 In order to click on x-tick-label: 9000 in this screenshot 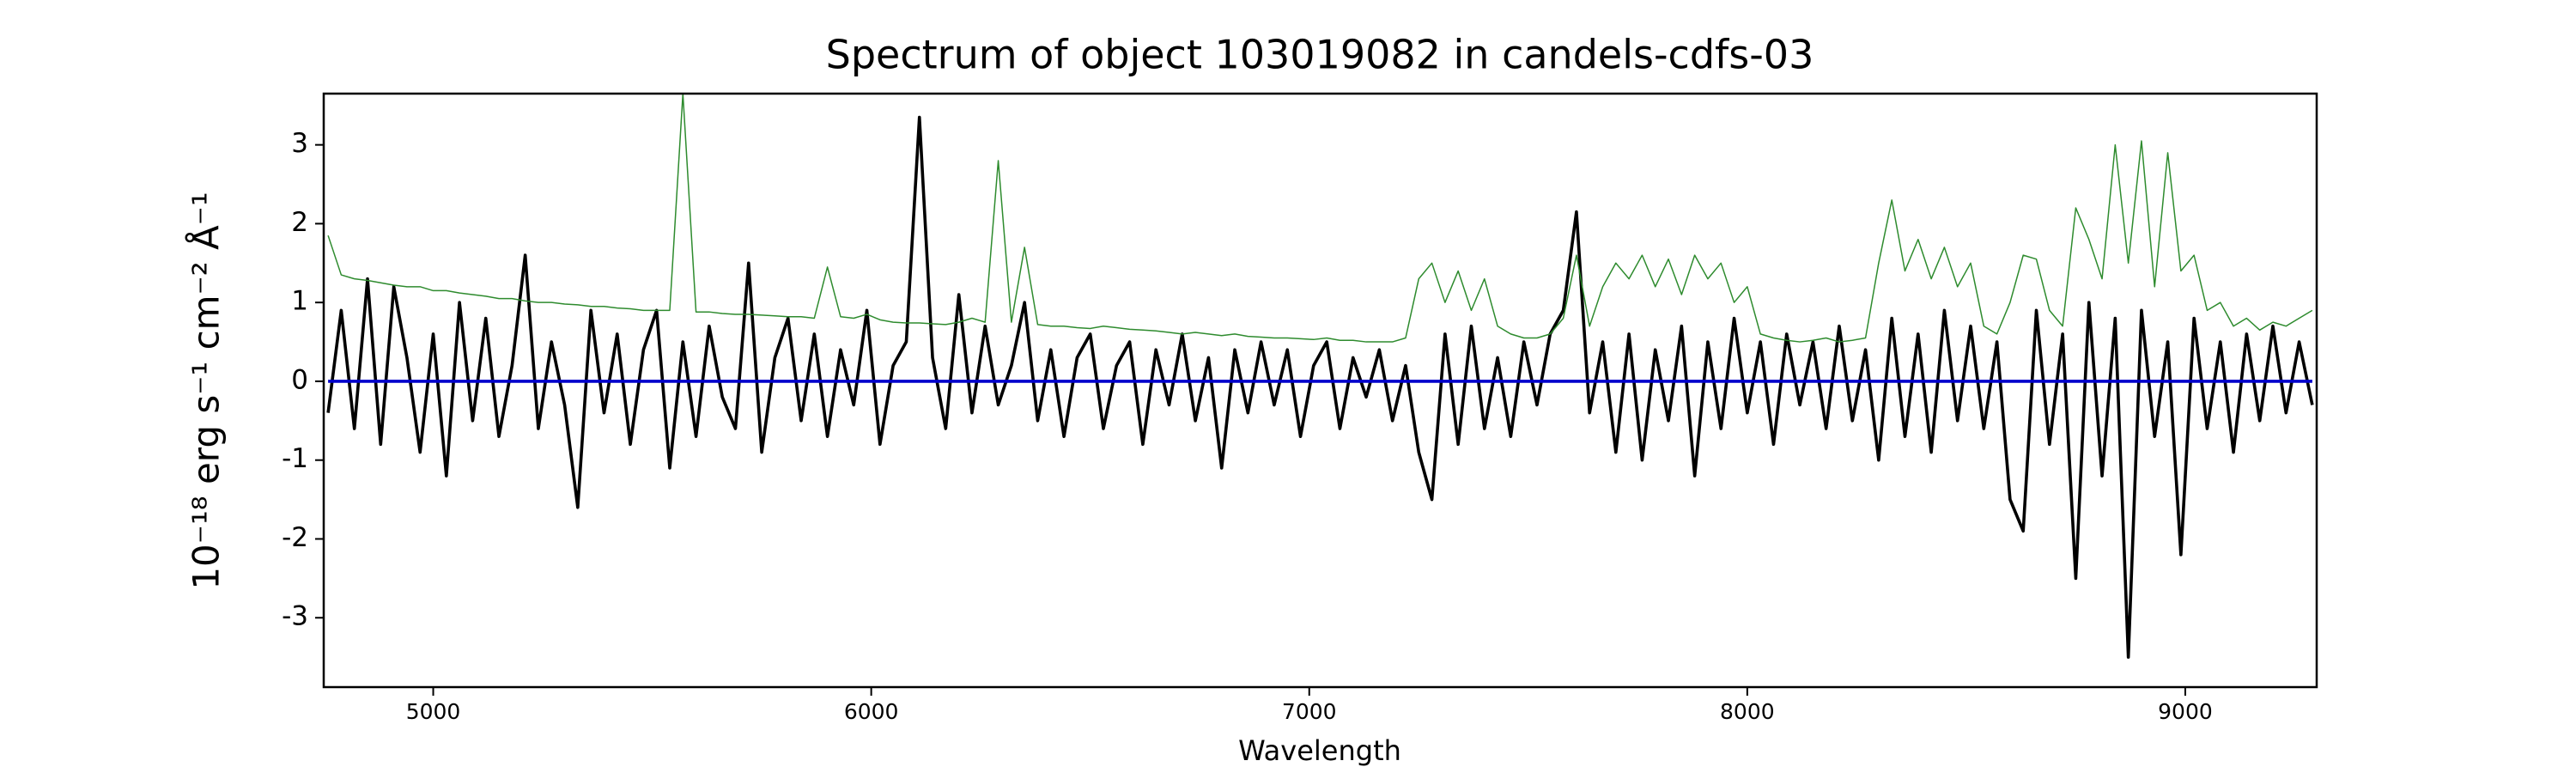, I will do `click(2185, 711)`.